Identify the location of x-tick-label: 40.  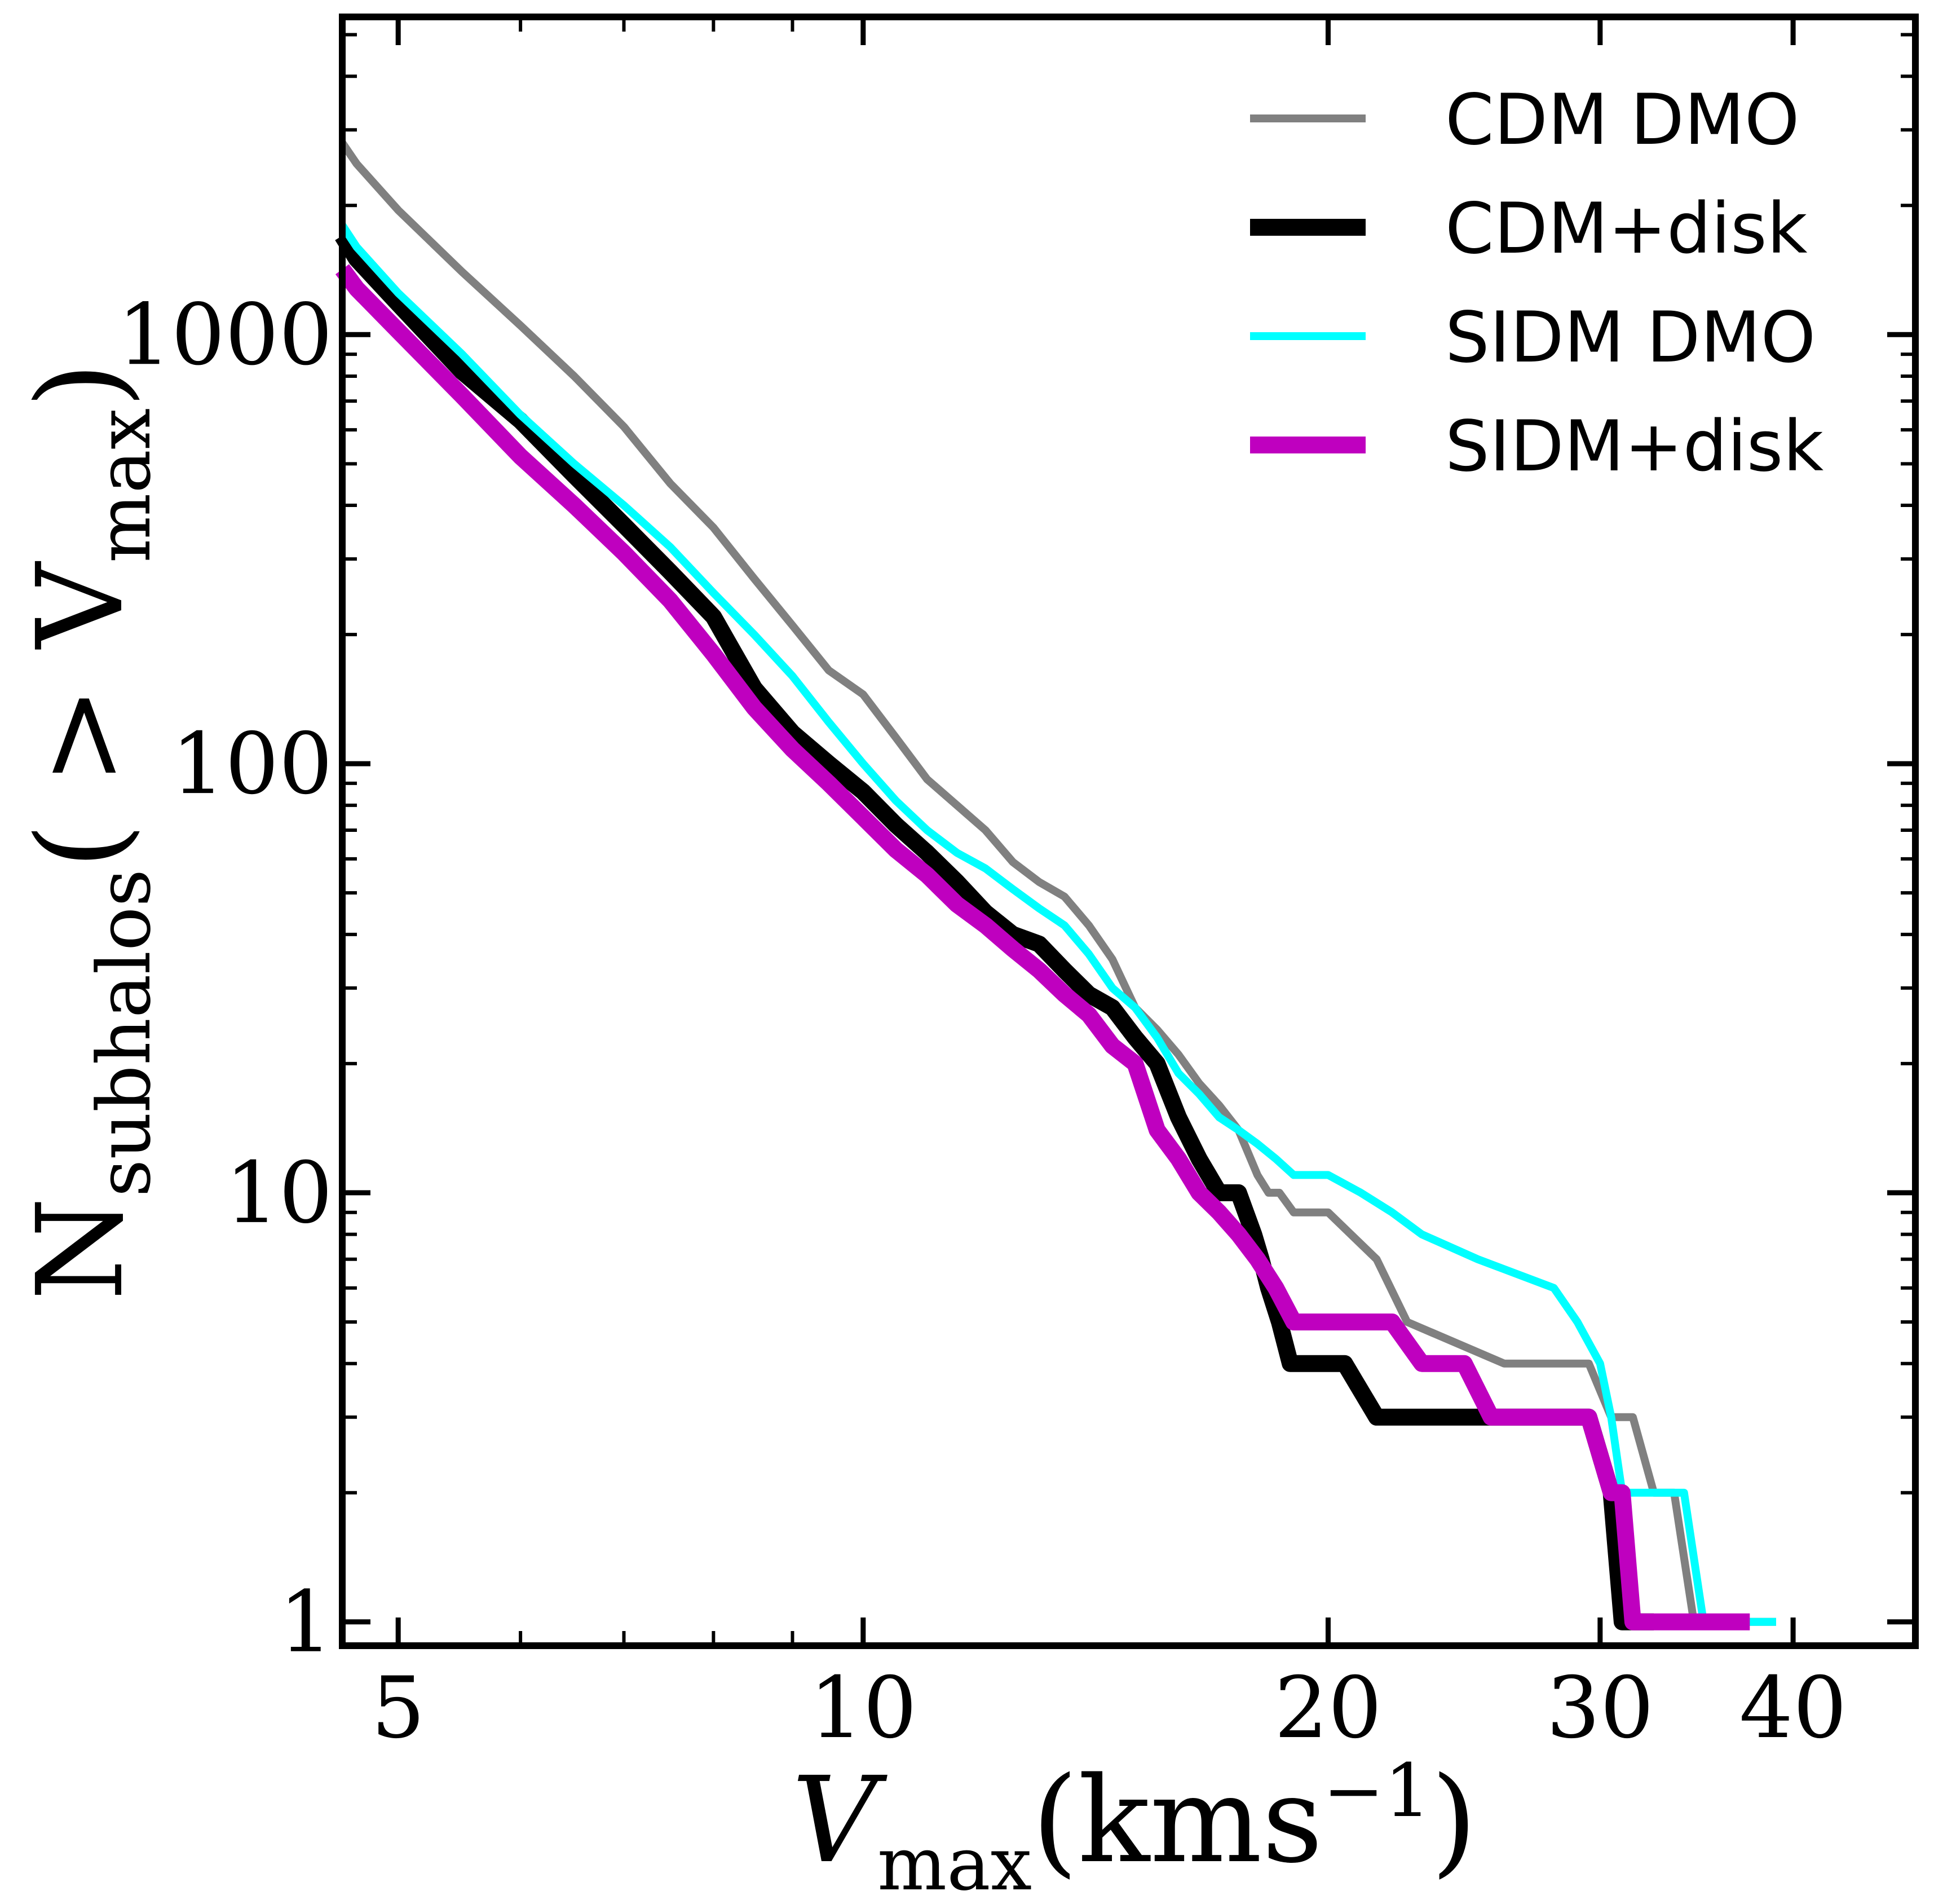
(1793, 1708).